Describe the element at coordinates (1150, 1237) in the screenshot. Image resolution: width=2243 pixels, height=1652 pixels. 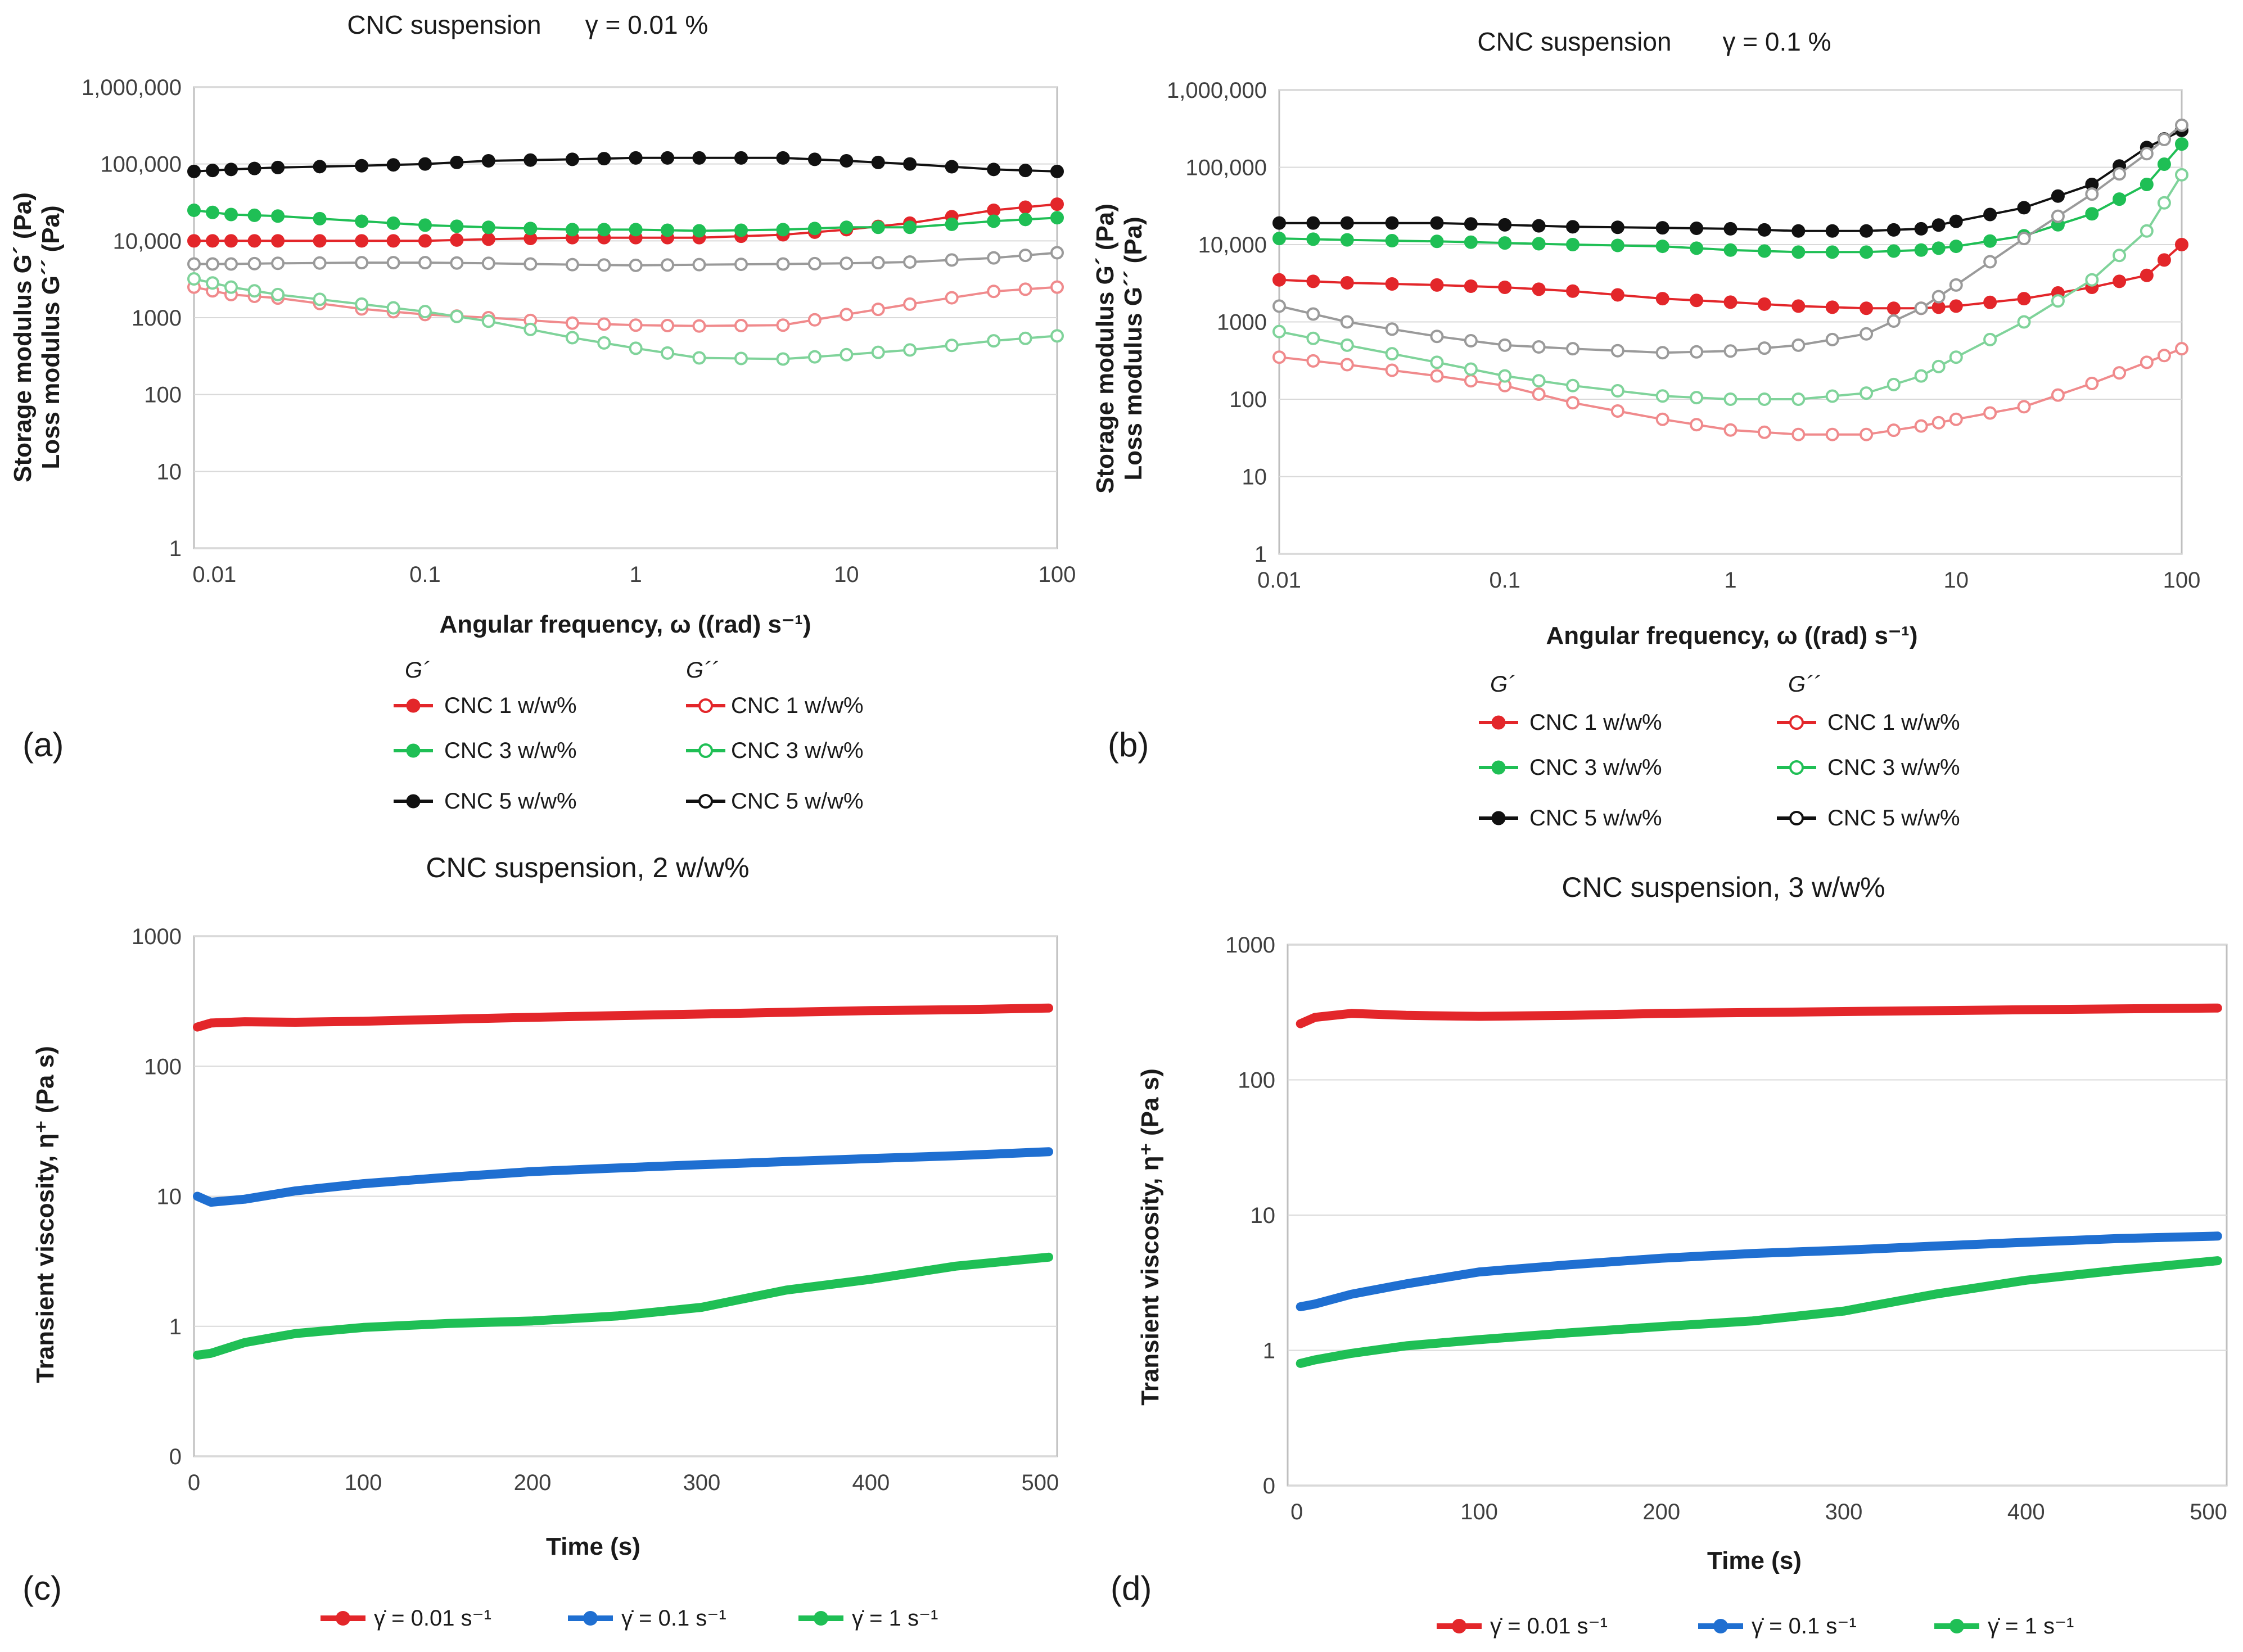
I see `panel-d-ylabel: Transient viscosity, η⁺ (Pa s)` at that location.